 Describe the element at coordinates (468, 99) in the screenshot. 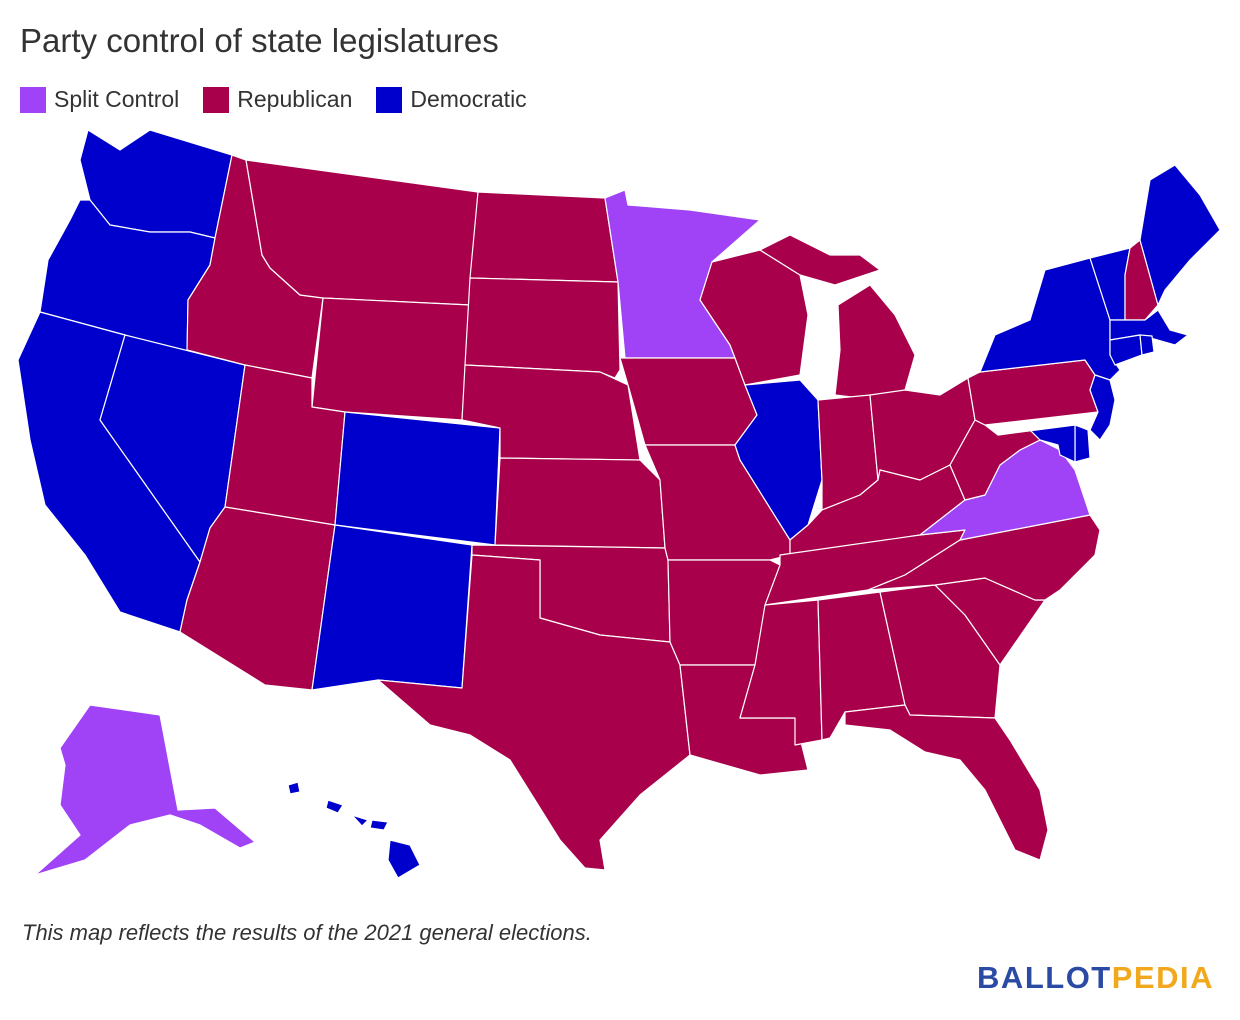

I see `legend-label-democratic: Democratic` at that location.